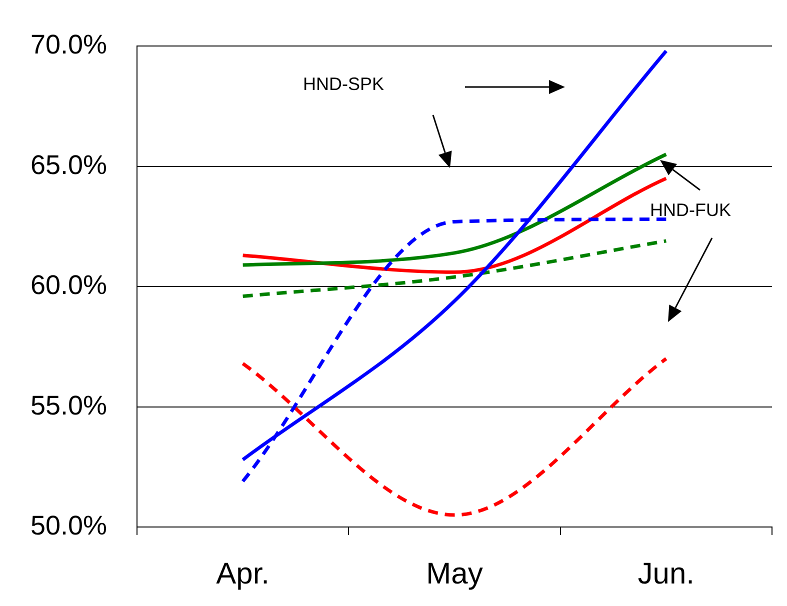 This screenshot has height=606, width=787. I want to click on y-tick-label: 55.0%, so click(68, 405).